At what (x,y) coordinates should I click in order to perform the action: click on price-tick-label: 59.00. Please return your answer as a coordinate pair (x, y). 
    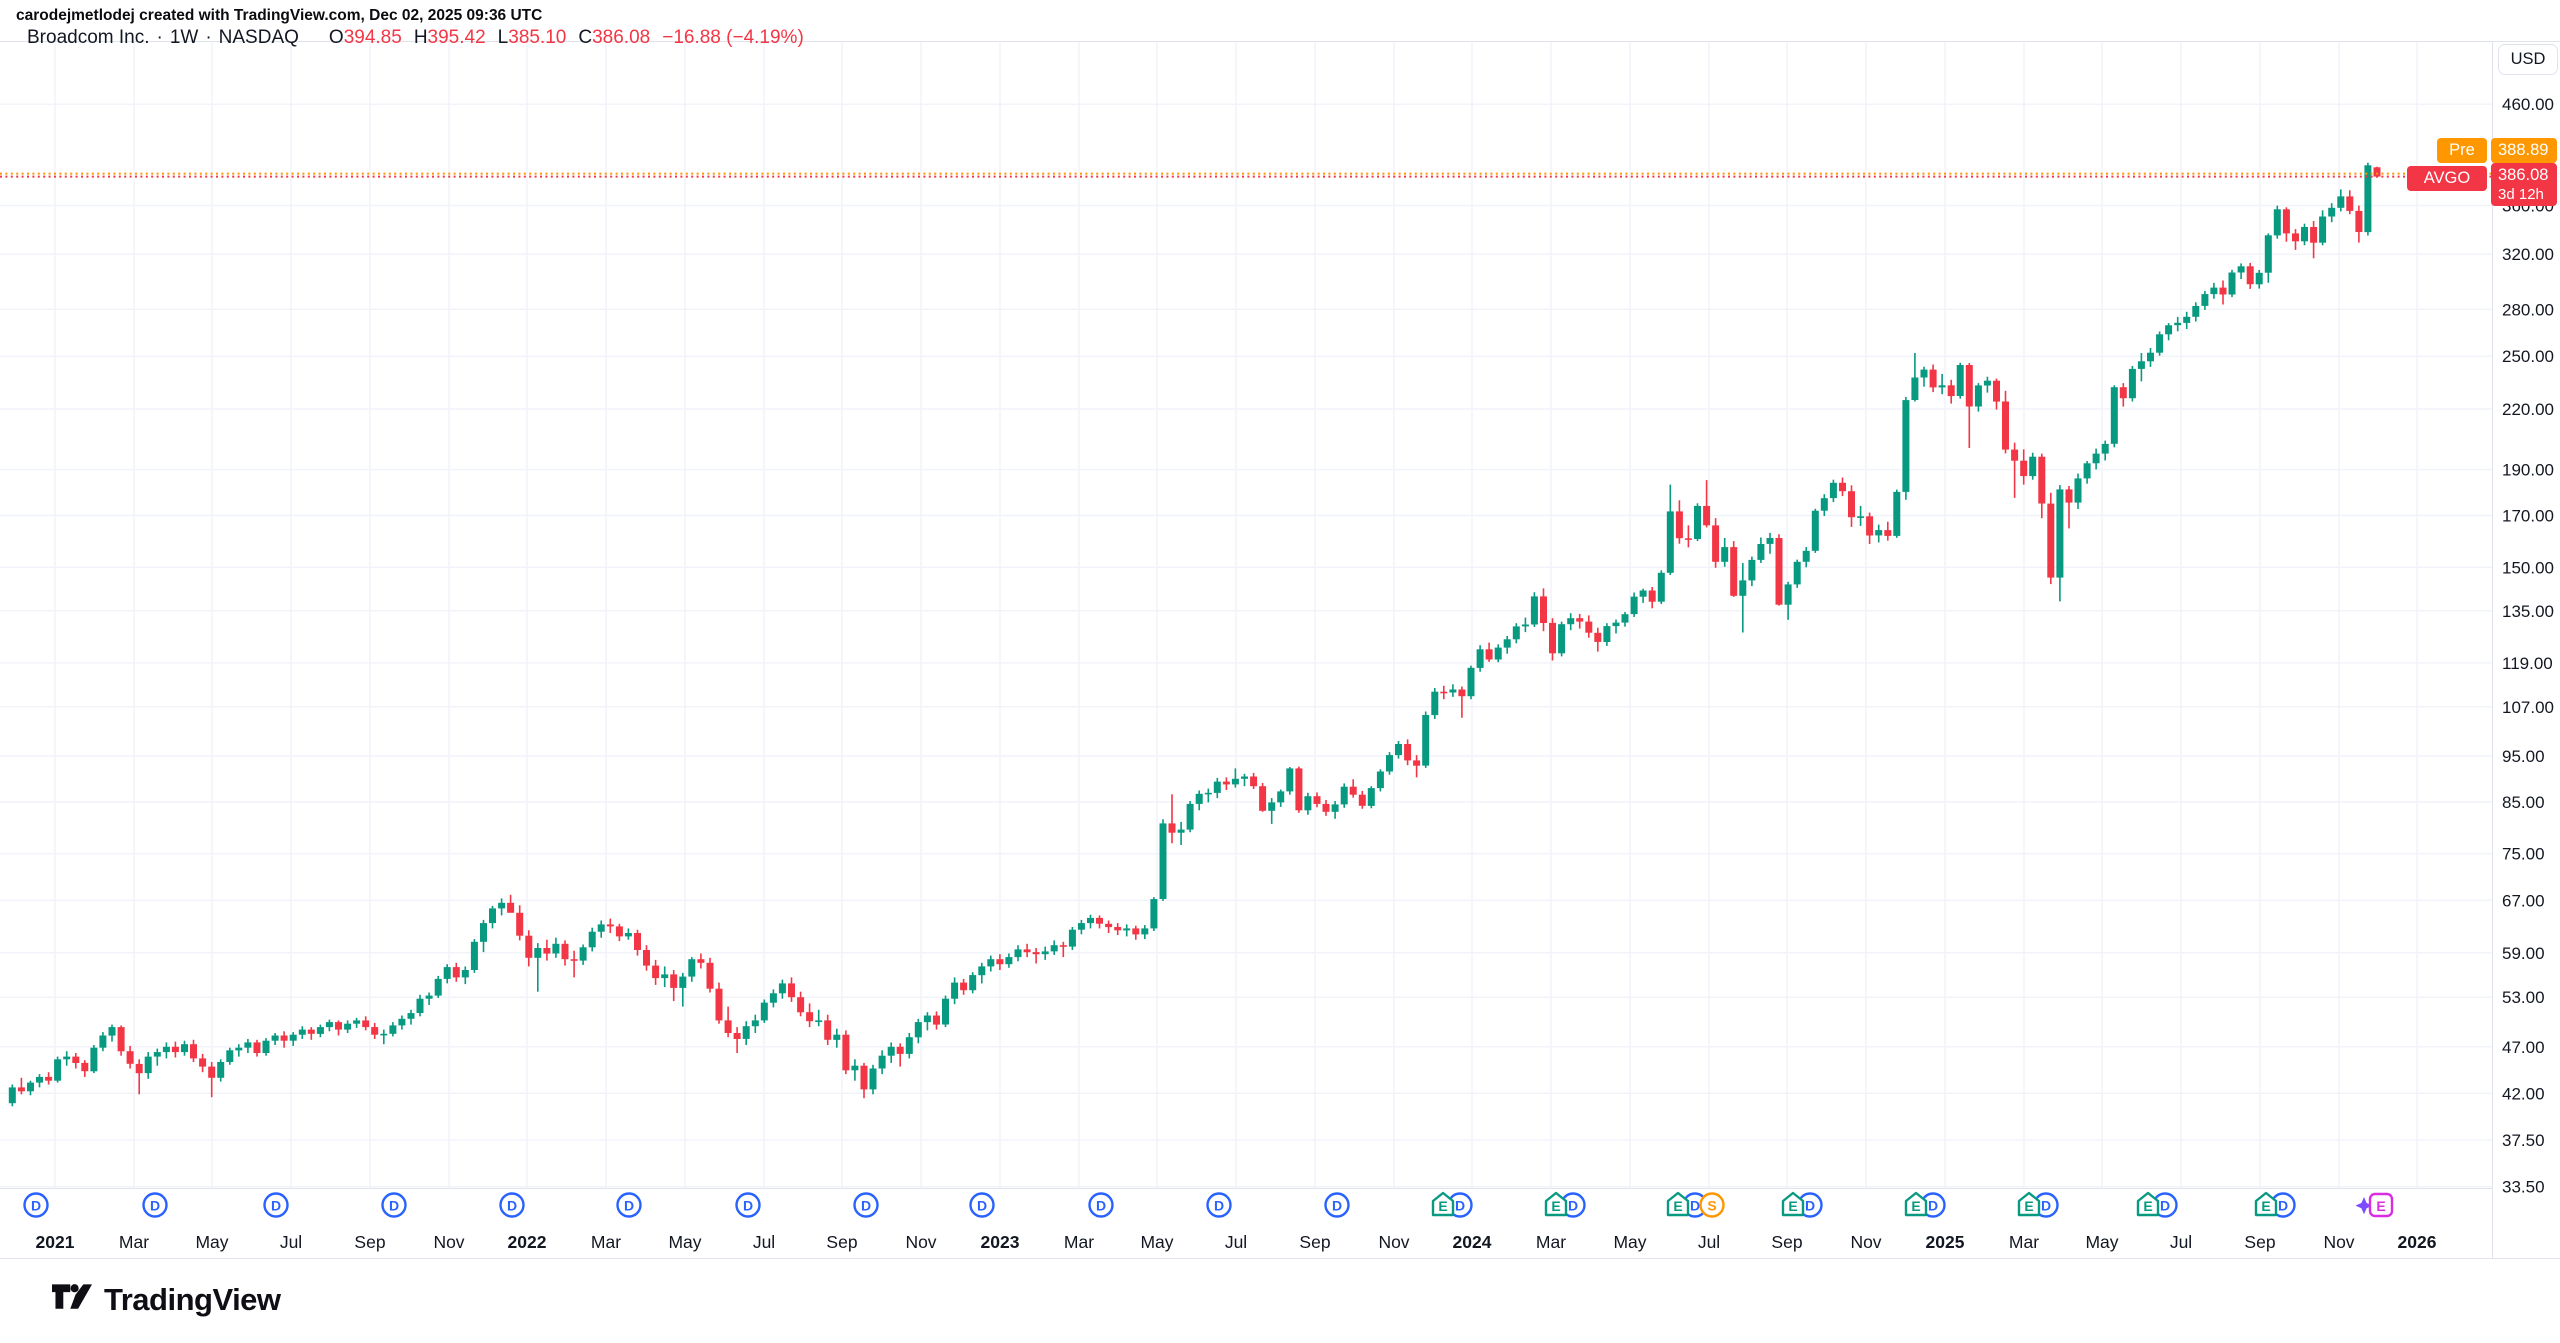
    Looking at the image, I should click on (2523, 953).